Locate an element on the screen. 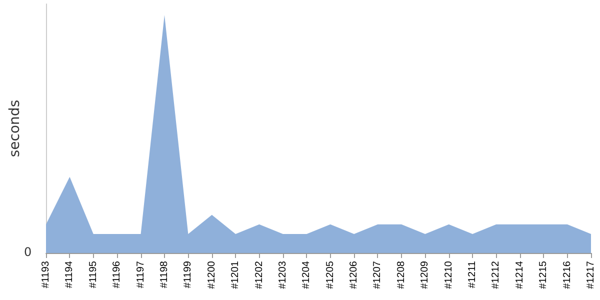 The height and width of the screenshot is (300, 600). x-tick-label: #1214 is located at coordinates (520, 274).